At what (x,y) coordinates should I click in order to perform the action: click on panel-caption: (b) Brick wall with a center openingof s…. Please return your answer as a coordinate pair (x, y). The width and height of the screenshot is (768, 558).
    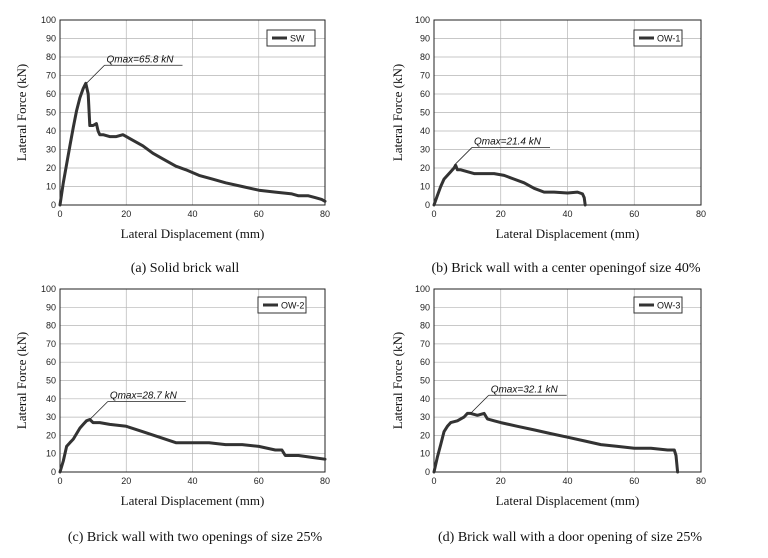
    Looking at the image, I should click on (565, 268).